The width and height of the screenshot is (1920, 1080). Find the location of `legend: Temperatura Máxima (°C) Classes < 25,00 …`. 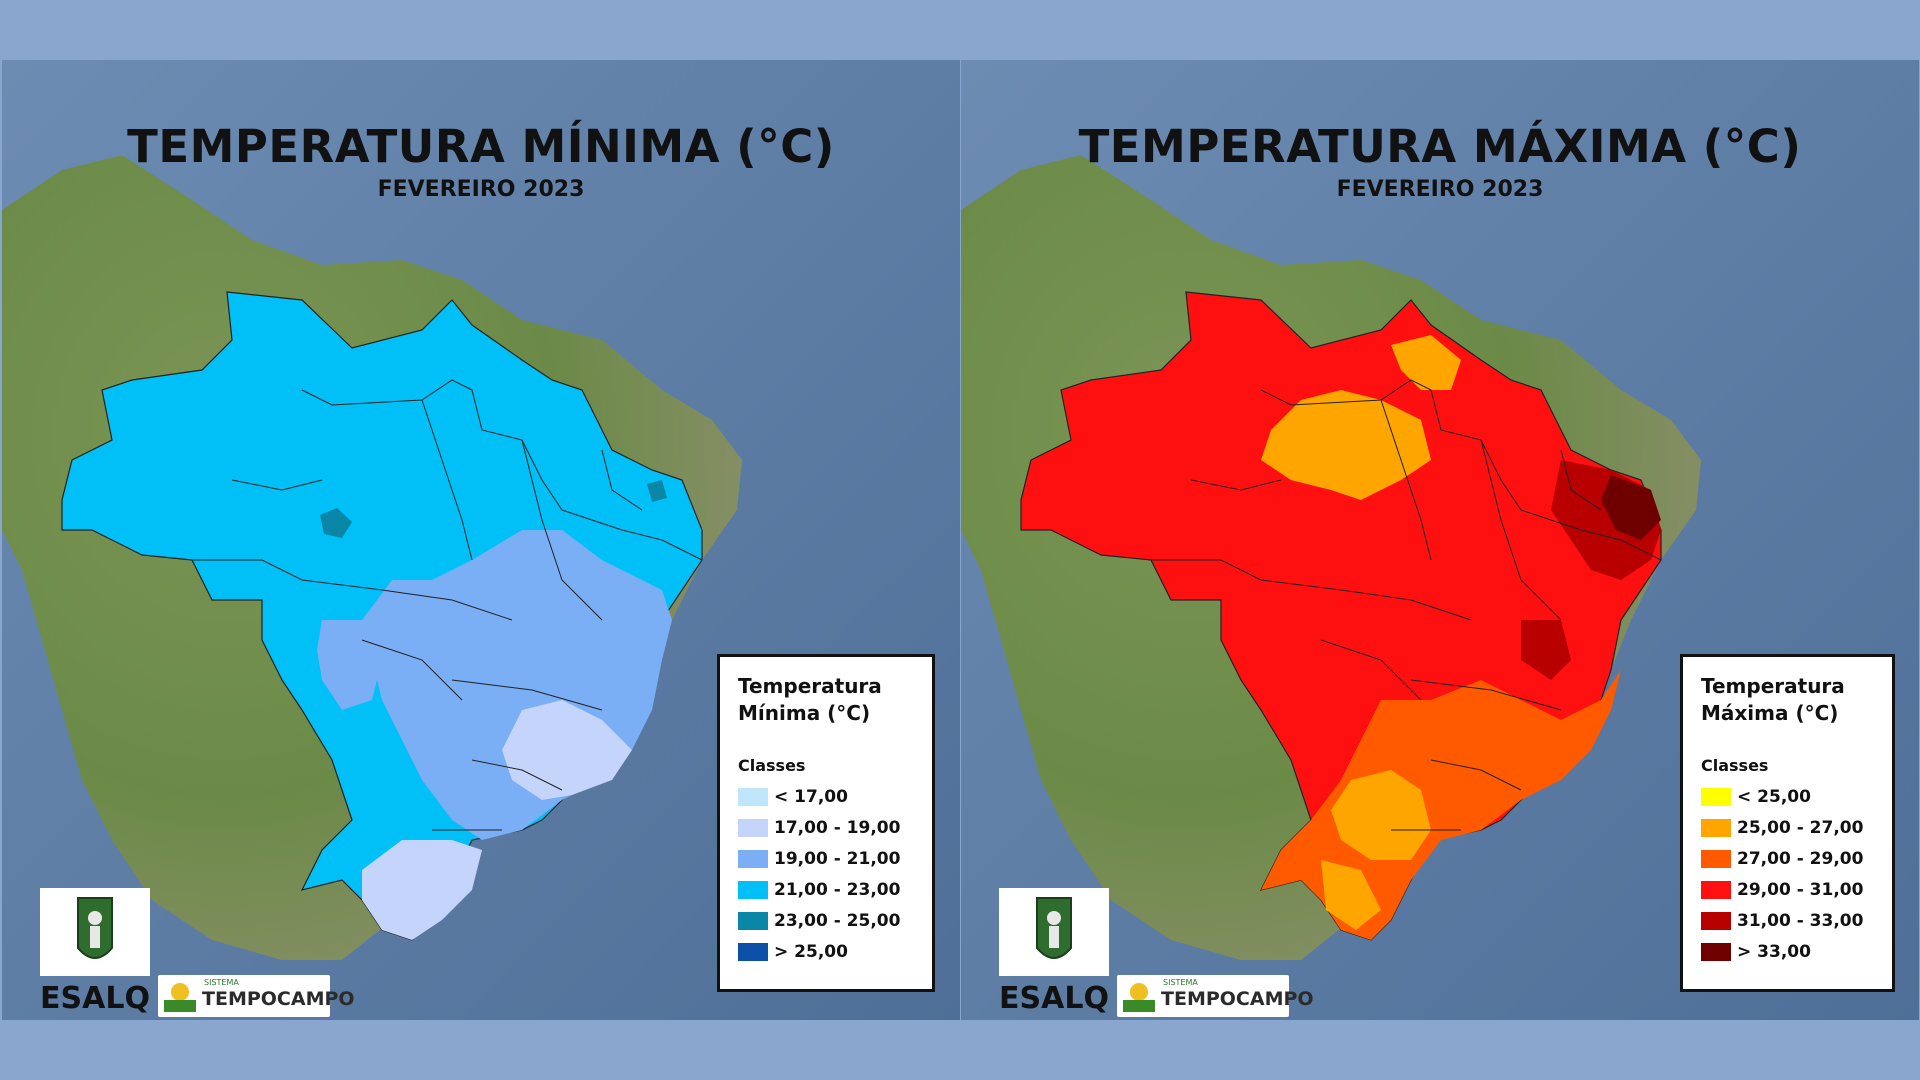

legend: Temperatura Máxima (°C) Classes < 25,00 … is located at coordinates (1787, 823).